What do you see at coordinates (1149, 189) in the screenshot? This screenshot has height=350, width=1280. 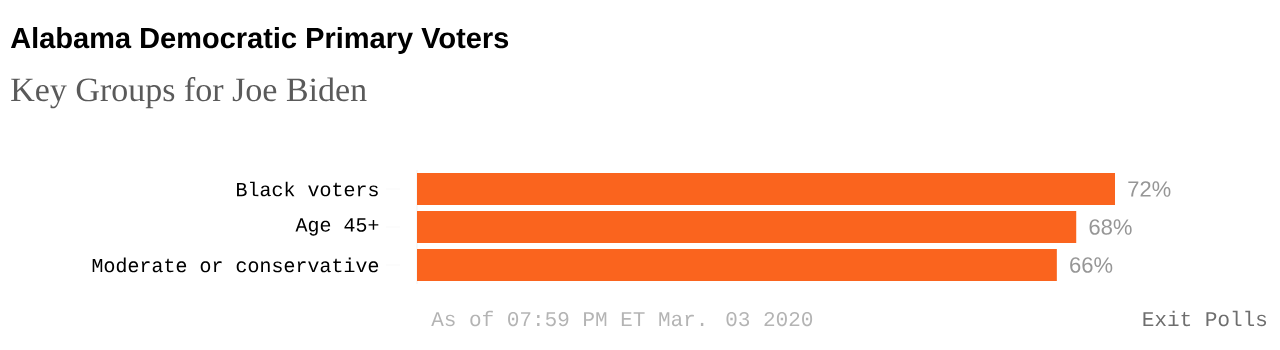 I see `data-label: 72%` at bounding box center [1149, 189].